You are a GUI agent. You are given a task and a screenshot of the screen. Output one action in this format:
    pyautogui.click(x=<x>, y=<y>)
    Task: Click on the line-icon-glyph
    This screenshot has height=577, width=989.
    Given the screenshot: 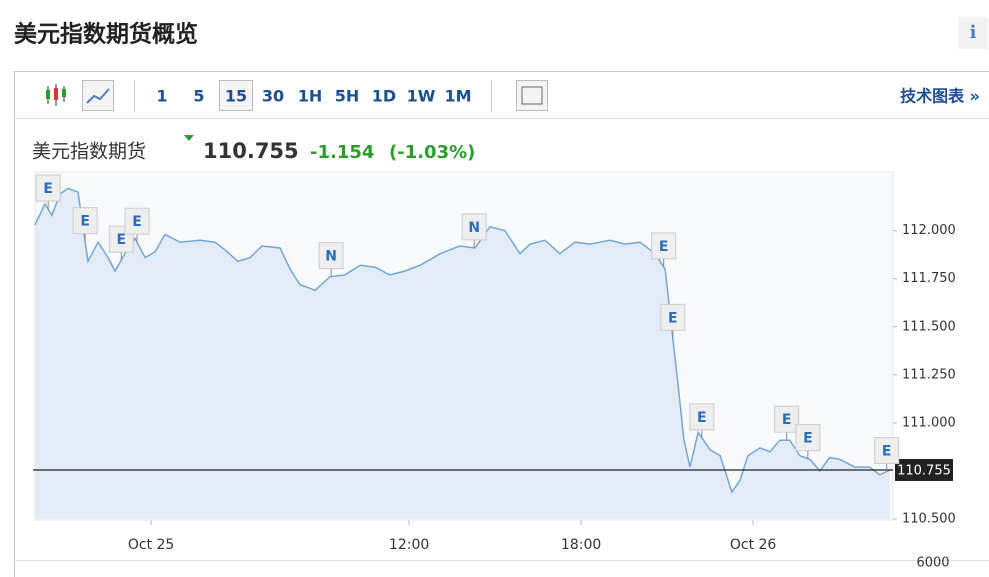 What is the action you would take?
    pyautogui.click(x=98, y=96)
    